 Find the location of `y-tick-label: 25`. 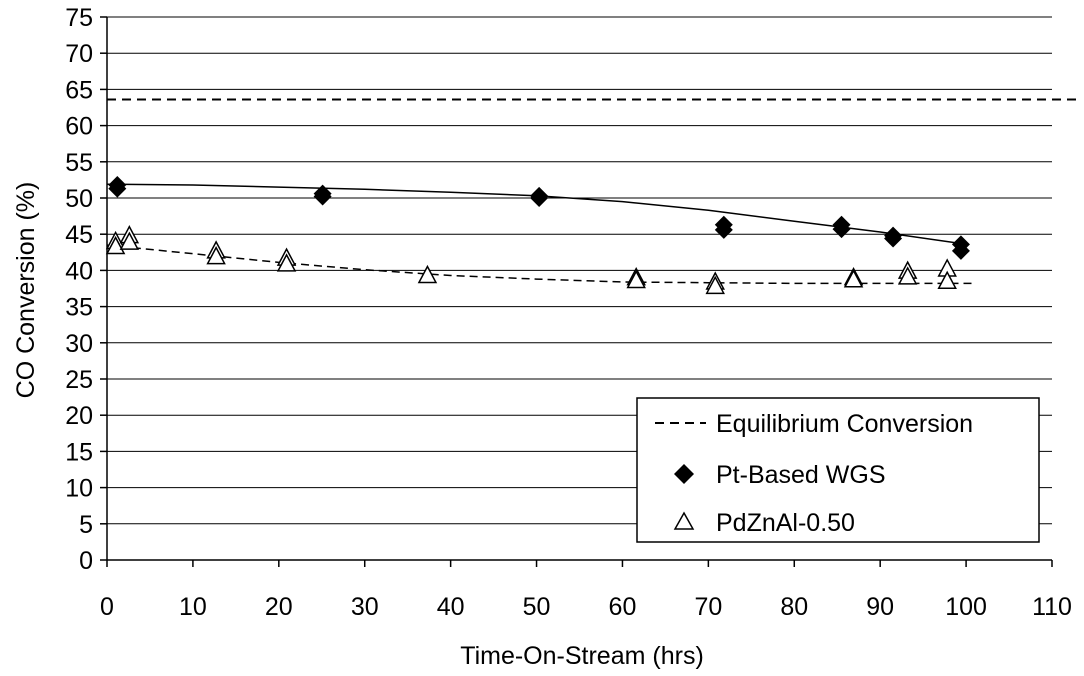

y-tick-label: 25 is located at coordinates (79, 380).